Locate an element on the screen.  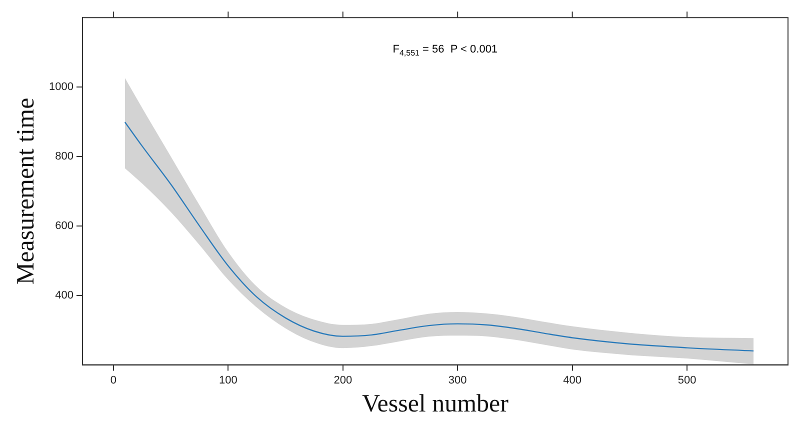
x-axis-title: Vessel number is located at coordinates (436, 404).